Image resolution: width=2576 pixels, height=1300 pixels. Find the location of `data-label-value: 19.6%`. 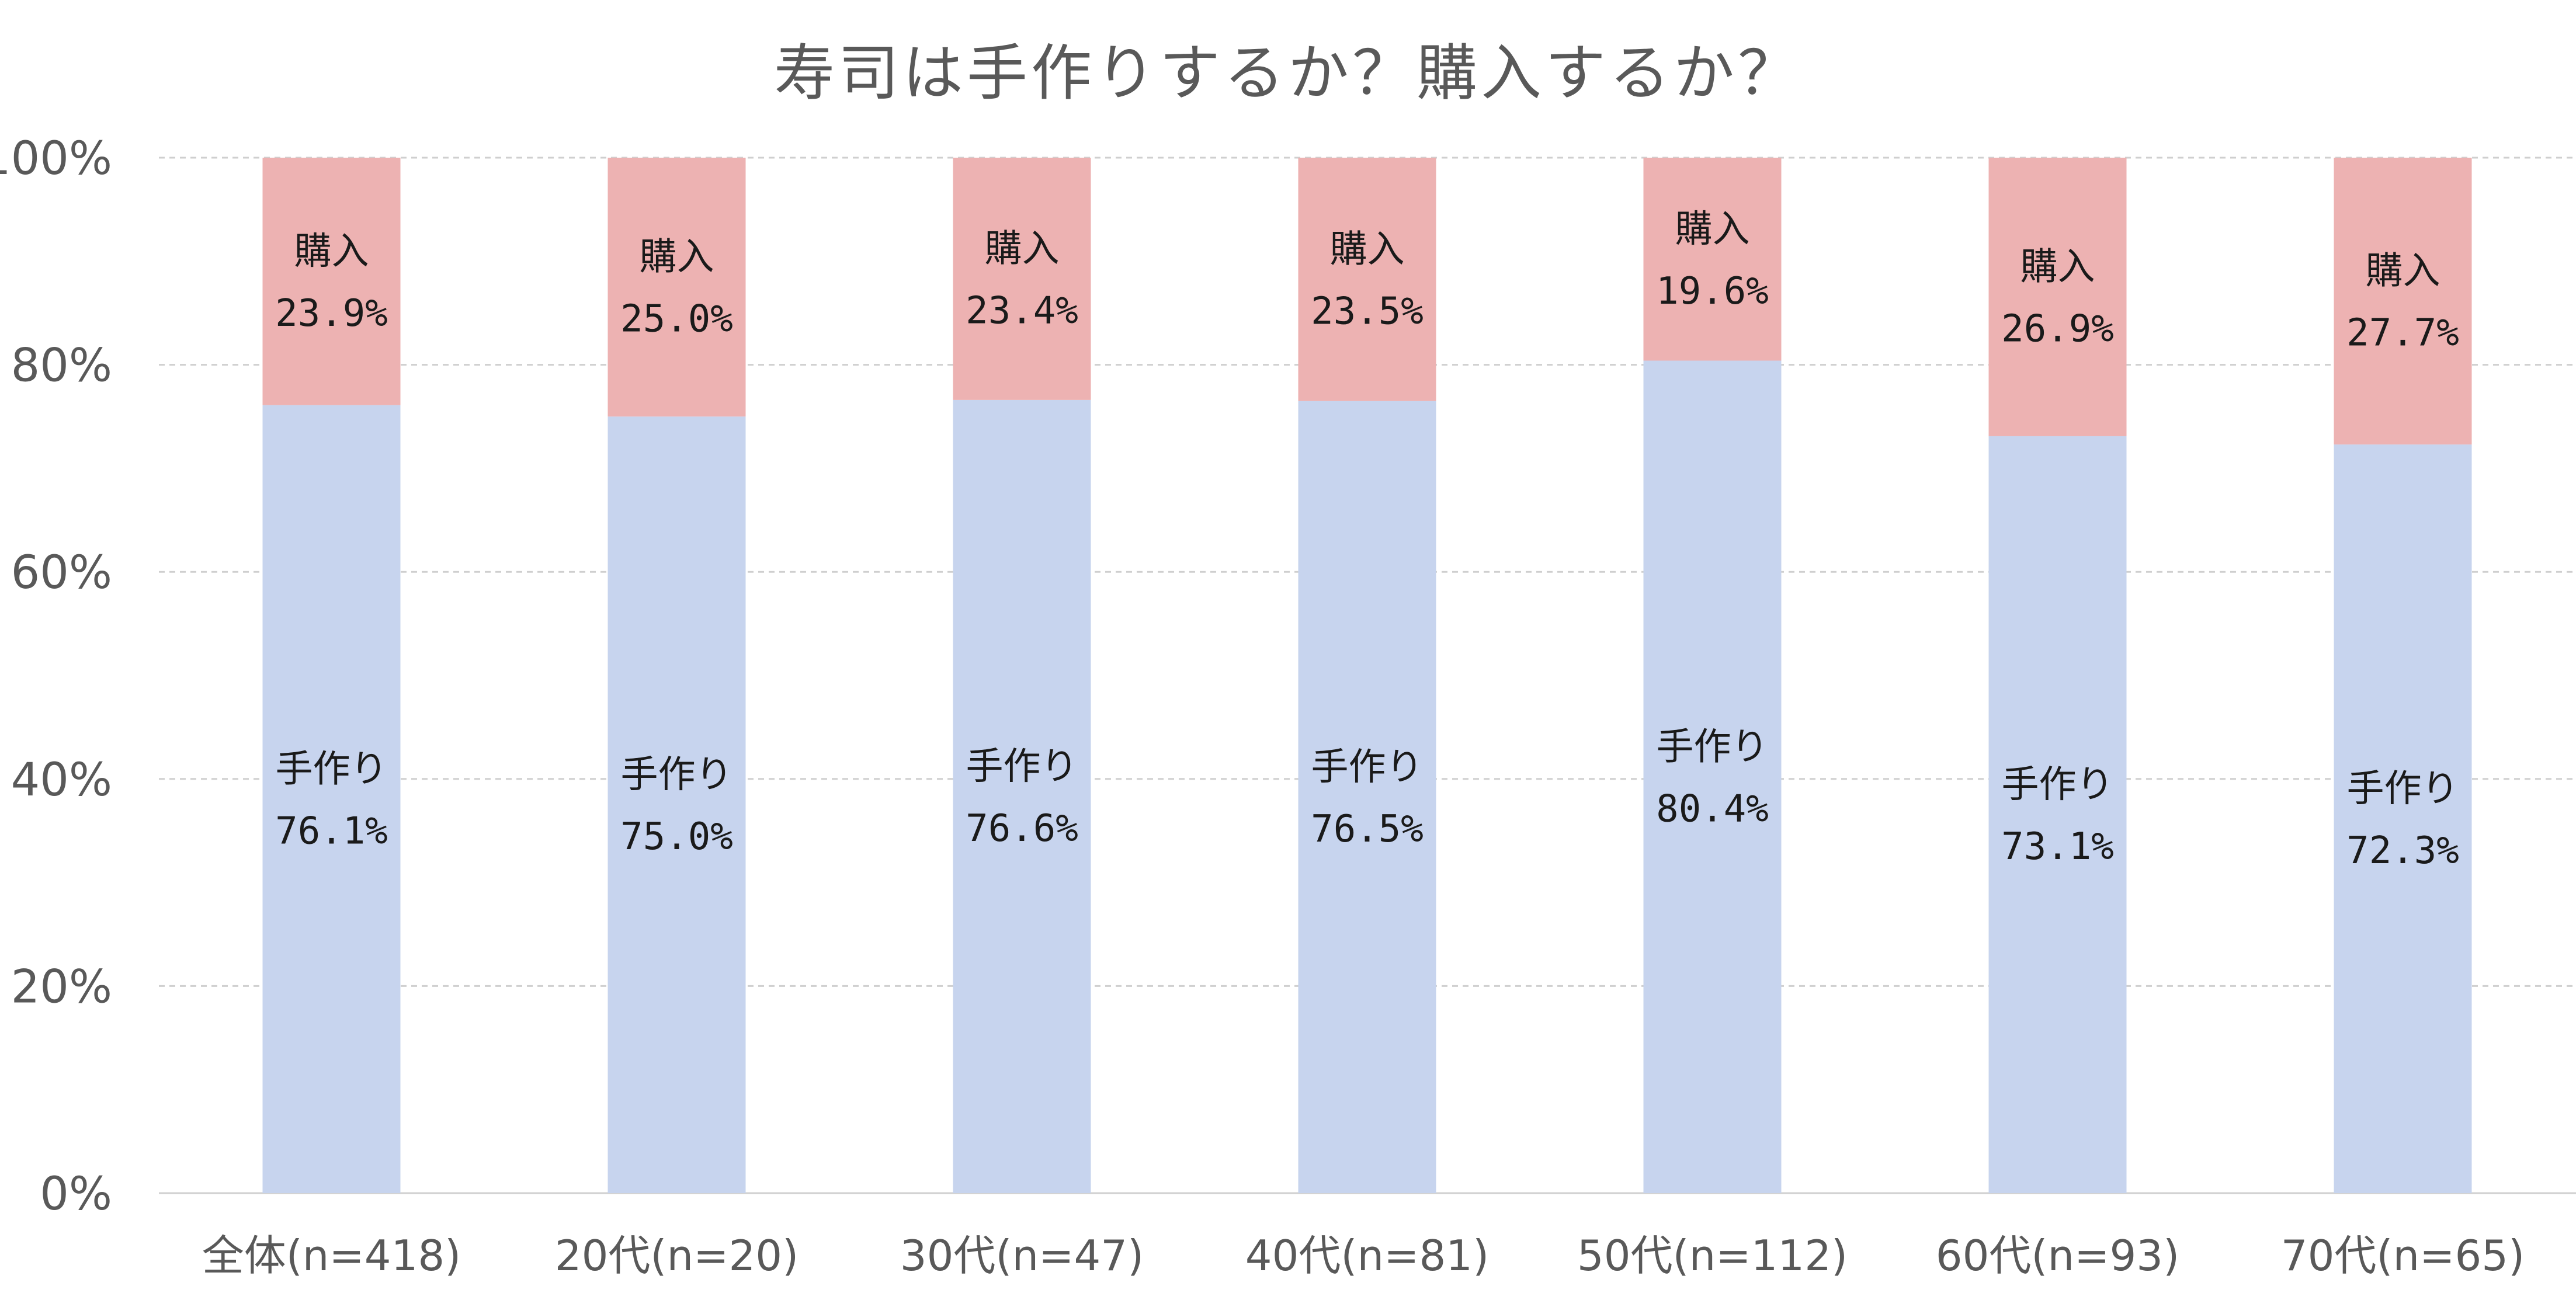

data-label-value: 19.6% is located at coordinates (1713, 291).